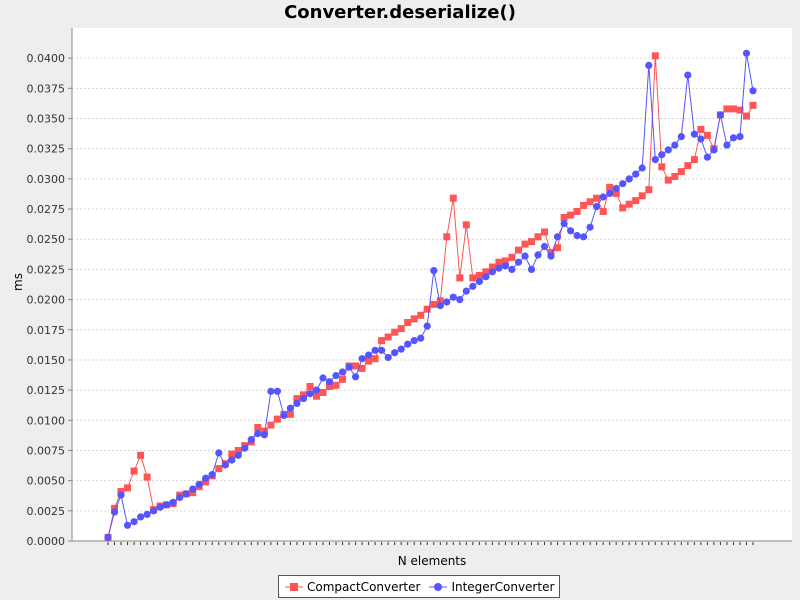 Image resolution: width=800 pixels, height=600 pixels. What do you see at coordinates (46, 541) in the screenshot?
I see `y-tick-label: 0.0000` at bounding box center [46, 541].